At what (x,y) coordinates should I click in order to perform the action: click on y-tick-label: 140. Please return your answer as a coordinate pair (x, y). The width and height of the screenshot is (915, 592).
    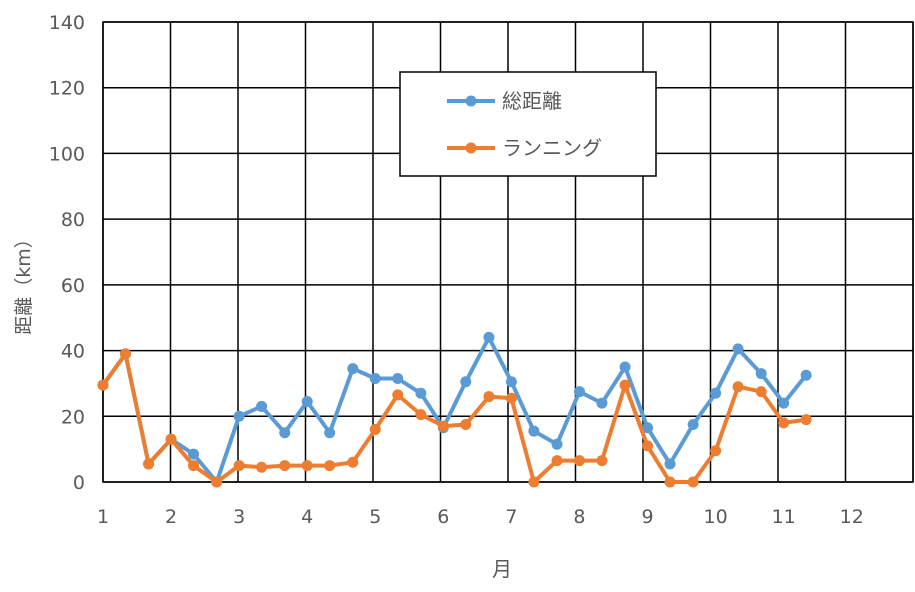
    Looking at the image, I should click on (67, 23).